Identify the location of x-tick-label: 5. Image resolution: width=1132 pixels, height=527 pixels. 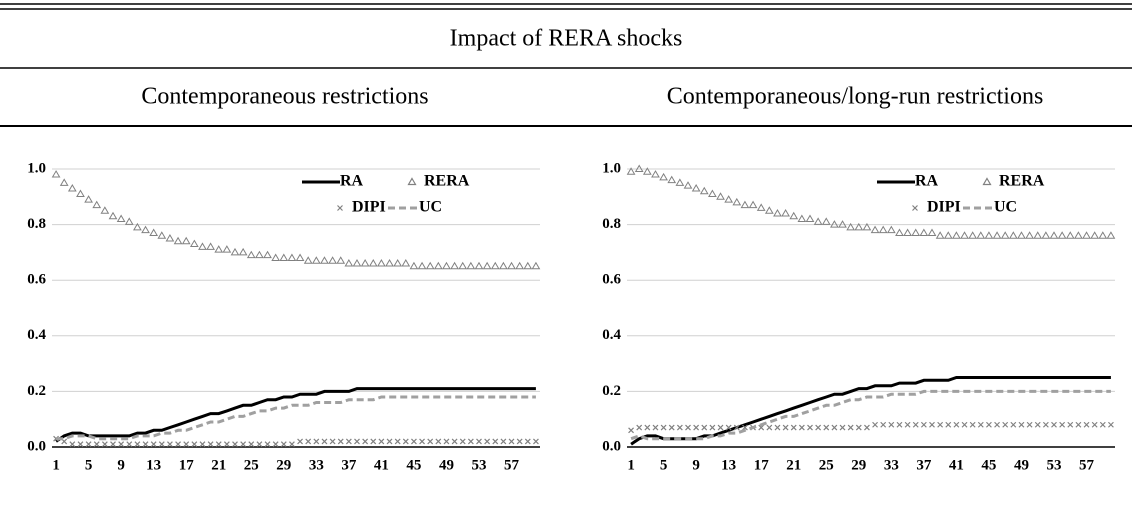
(89, 465).